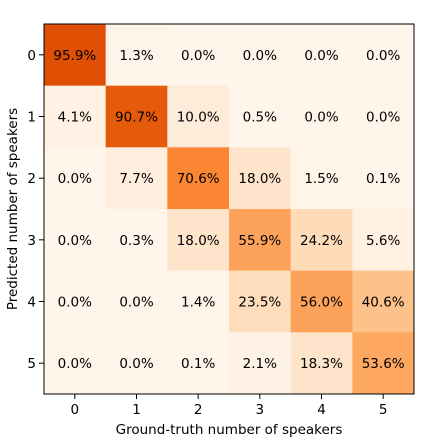 The image size is (425, 441). I want to click on cell-value-label: 53.6%, so click(383, 364).